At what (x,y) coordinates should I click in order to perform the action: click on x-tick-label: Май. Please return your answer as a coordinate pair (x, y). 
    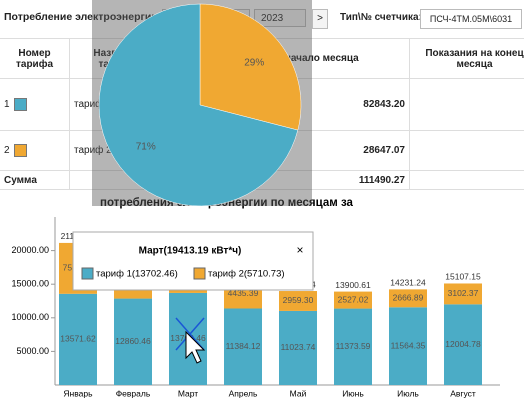
    Looking at the image, I should click on (298, 393).